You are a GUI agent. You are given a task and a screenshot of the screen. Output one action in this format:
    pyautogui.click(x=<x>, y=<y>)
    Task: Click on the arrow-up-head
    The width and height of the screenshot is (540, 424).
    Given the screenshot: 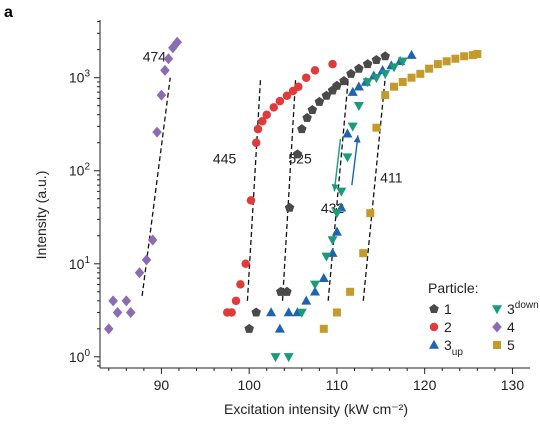 What is the action you would take?
    pyautogui.click(x=357, y=139)
    